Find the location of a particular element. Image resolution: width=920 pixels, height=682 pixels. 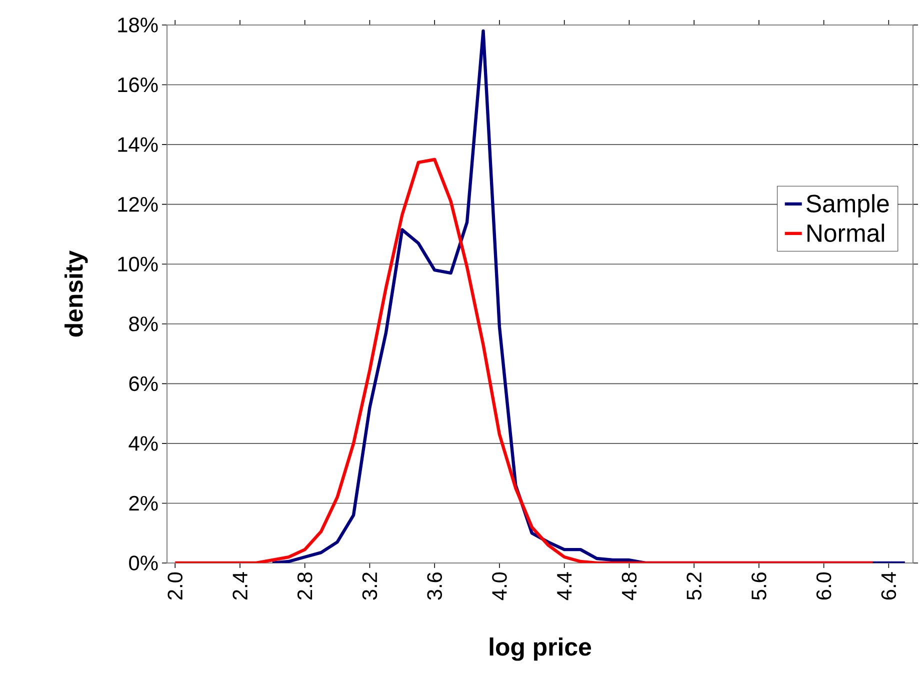

x-tick-label: 5.6 is located at coordinates (759, 586).